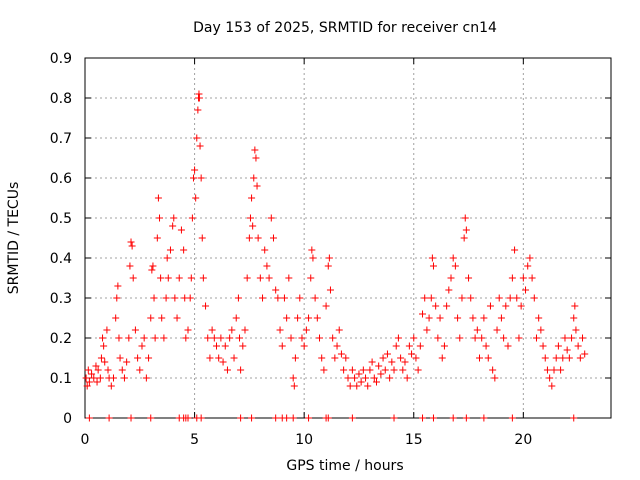  I want to click on x-axis-label: GPS time / hours, so click(344, 466).